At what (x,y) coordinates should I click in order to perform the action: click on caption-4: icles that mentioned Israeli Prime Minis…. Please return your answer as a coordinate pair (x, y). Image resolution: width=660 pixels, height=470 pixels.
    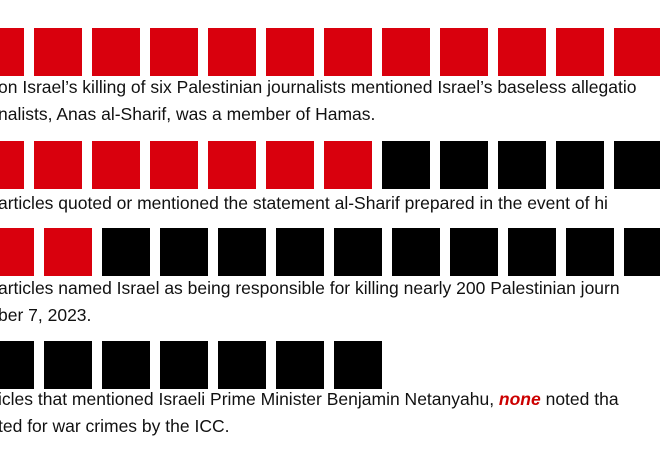
    Looking at the image, I should click on (330, 413).